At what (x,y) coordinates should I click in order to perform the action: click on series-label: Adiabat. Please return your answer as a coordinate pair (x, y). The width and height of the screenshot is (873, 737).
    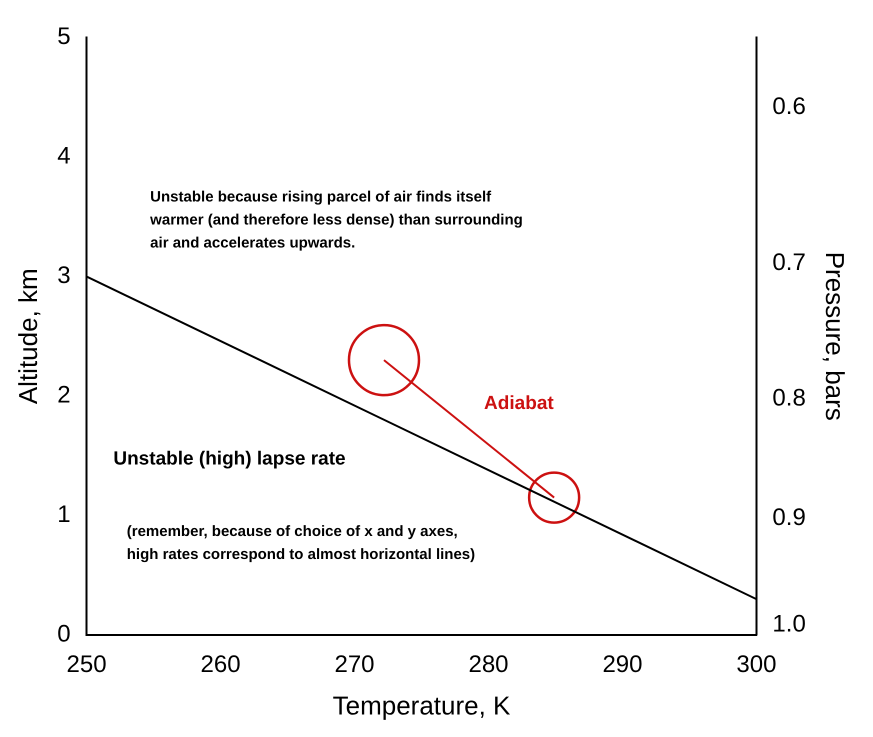
    Looking at the image, I should click on (519, 403).